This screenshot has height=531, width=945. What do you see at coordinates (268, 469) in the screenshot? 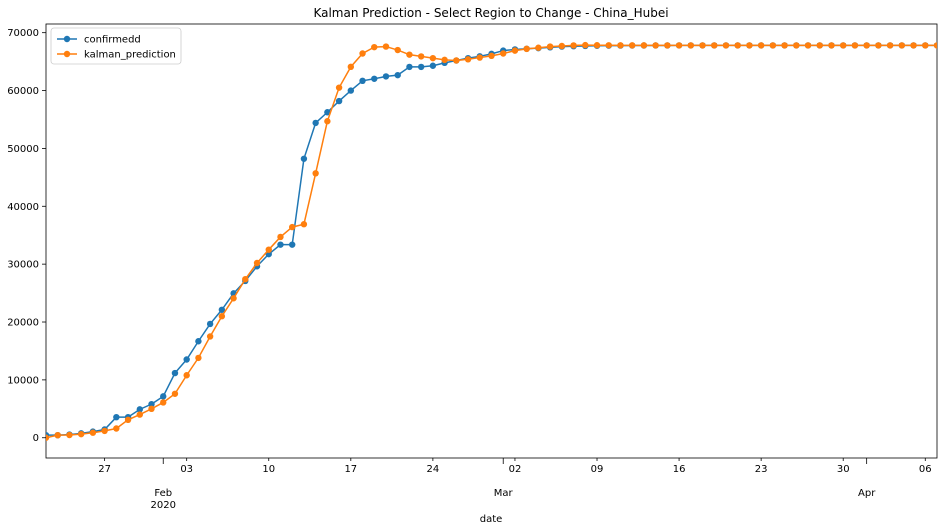
I see `x-minor-tick-label: 10` at bounding box center [268, 469].